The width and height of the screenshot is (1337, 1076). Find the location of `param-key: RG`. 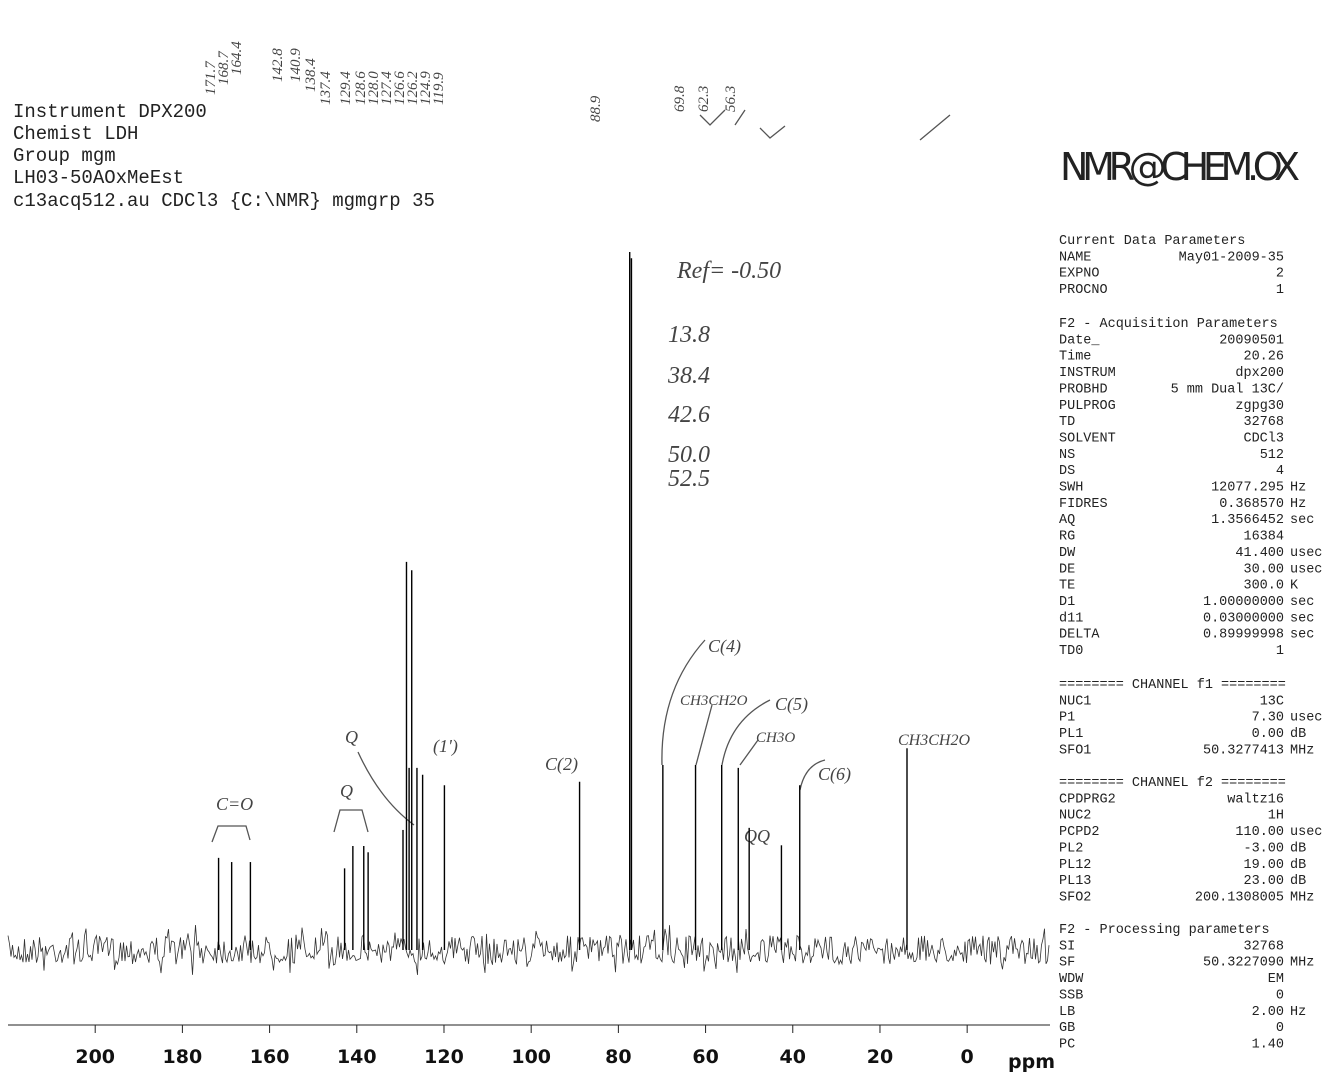

param-key: RG is located at coordinates (1067, 537).